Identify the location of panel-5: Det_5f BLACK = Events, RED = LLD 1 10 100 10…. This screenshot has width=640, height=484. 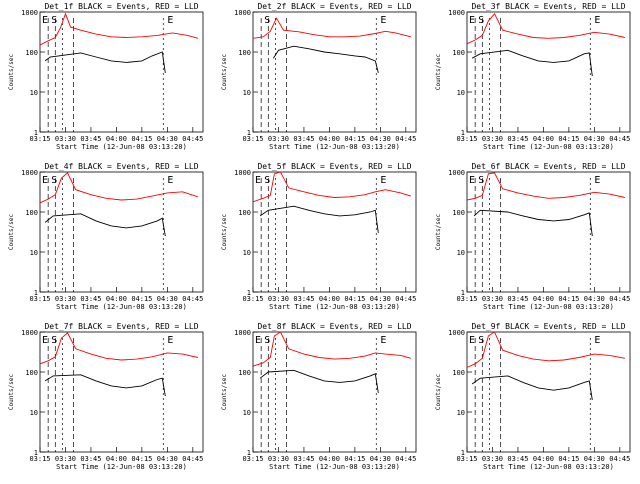
(319, 236).